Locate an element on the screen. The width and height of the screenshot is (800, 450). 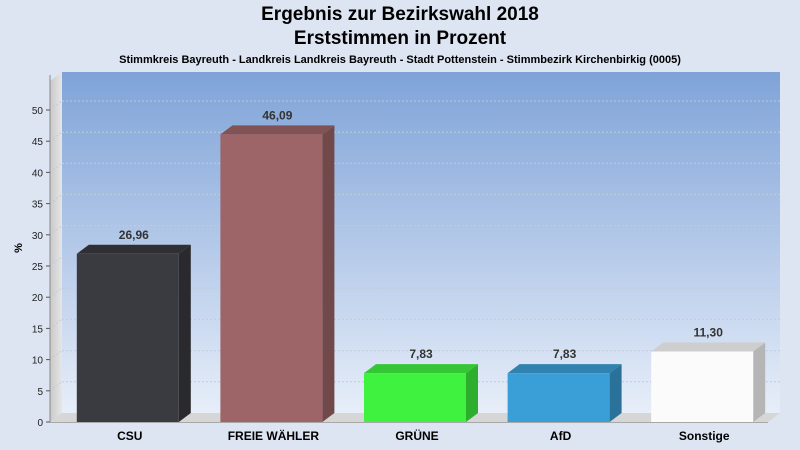
x-tick-label: Sonstige is located at coordinates (704, 436).